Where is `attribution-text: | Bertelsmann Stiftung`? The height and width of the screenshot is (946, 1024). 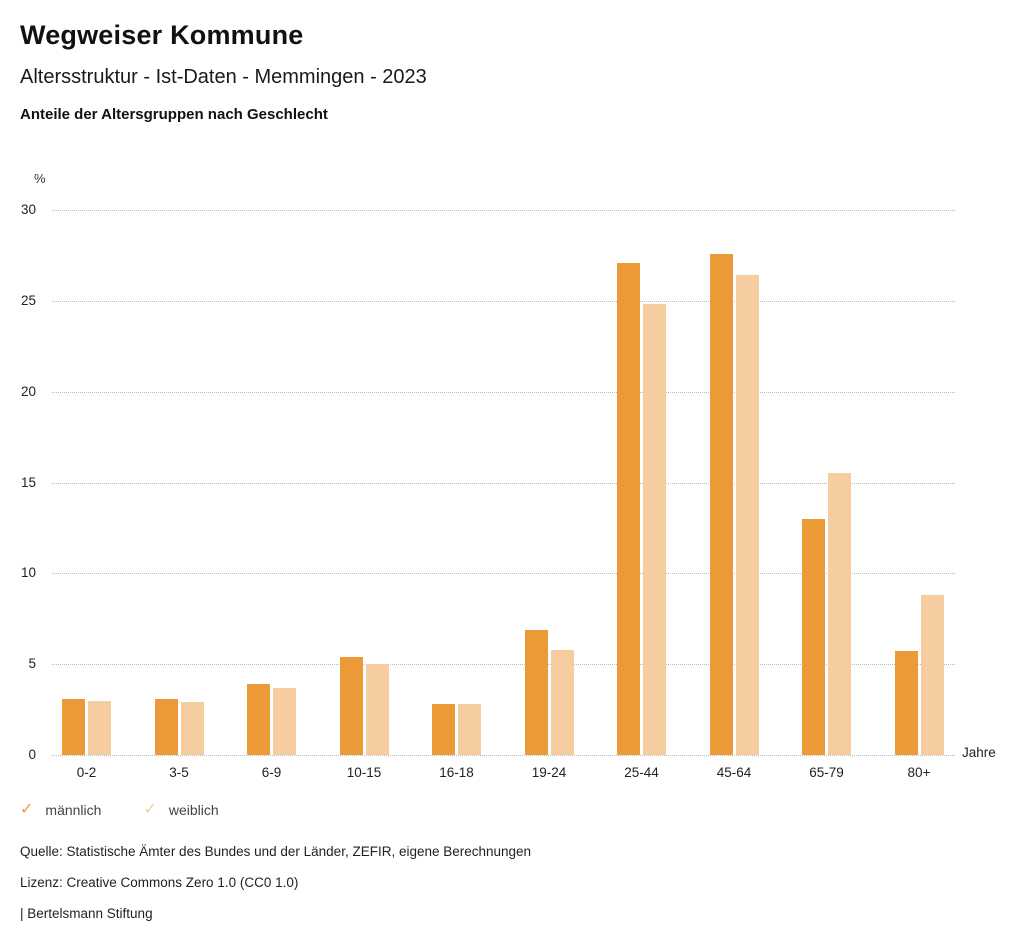
attribution-text: | Bertelsmann Stiftung is located at coordinates (86, 913).